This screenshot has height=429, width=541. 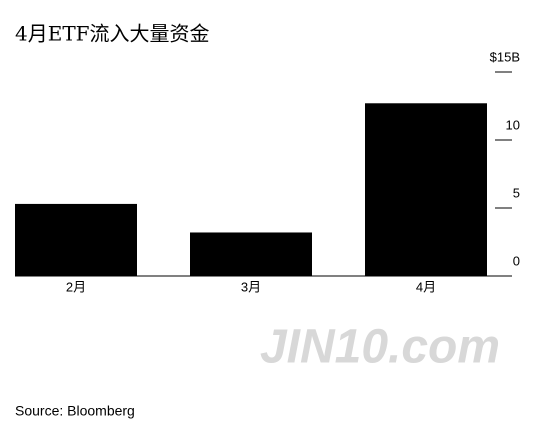 What do you see at coordinates (513, 124) in the screenshot?
I see `y-tick-label: 10` at bounding box center [513, 124].